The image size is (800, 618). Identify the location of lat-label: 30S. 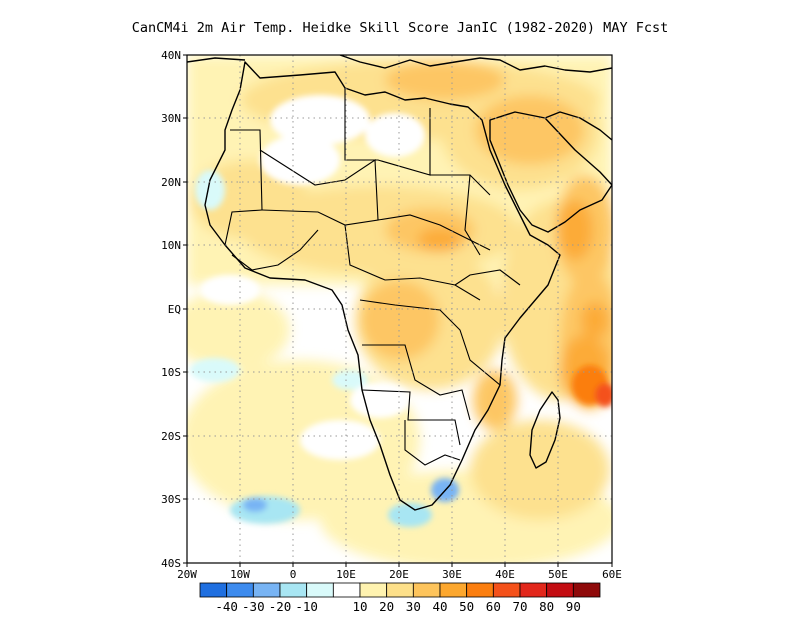
(171, 499).